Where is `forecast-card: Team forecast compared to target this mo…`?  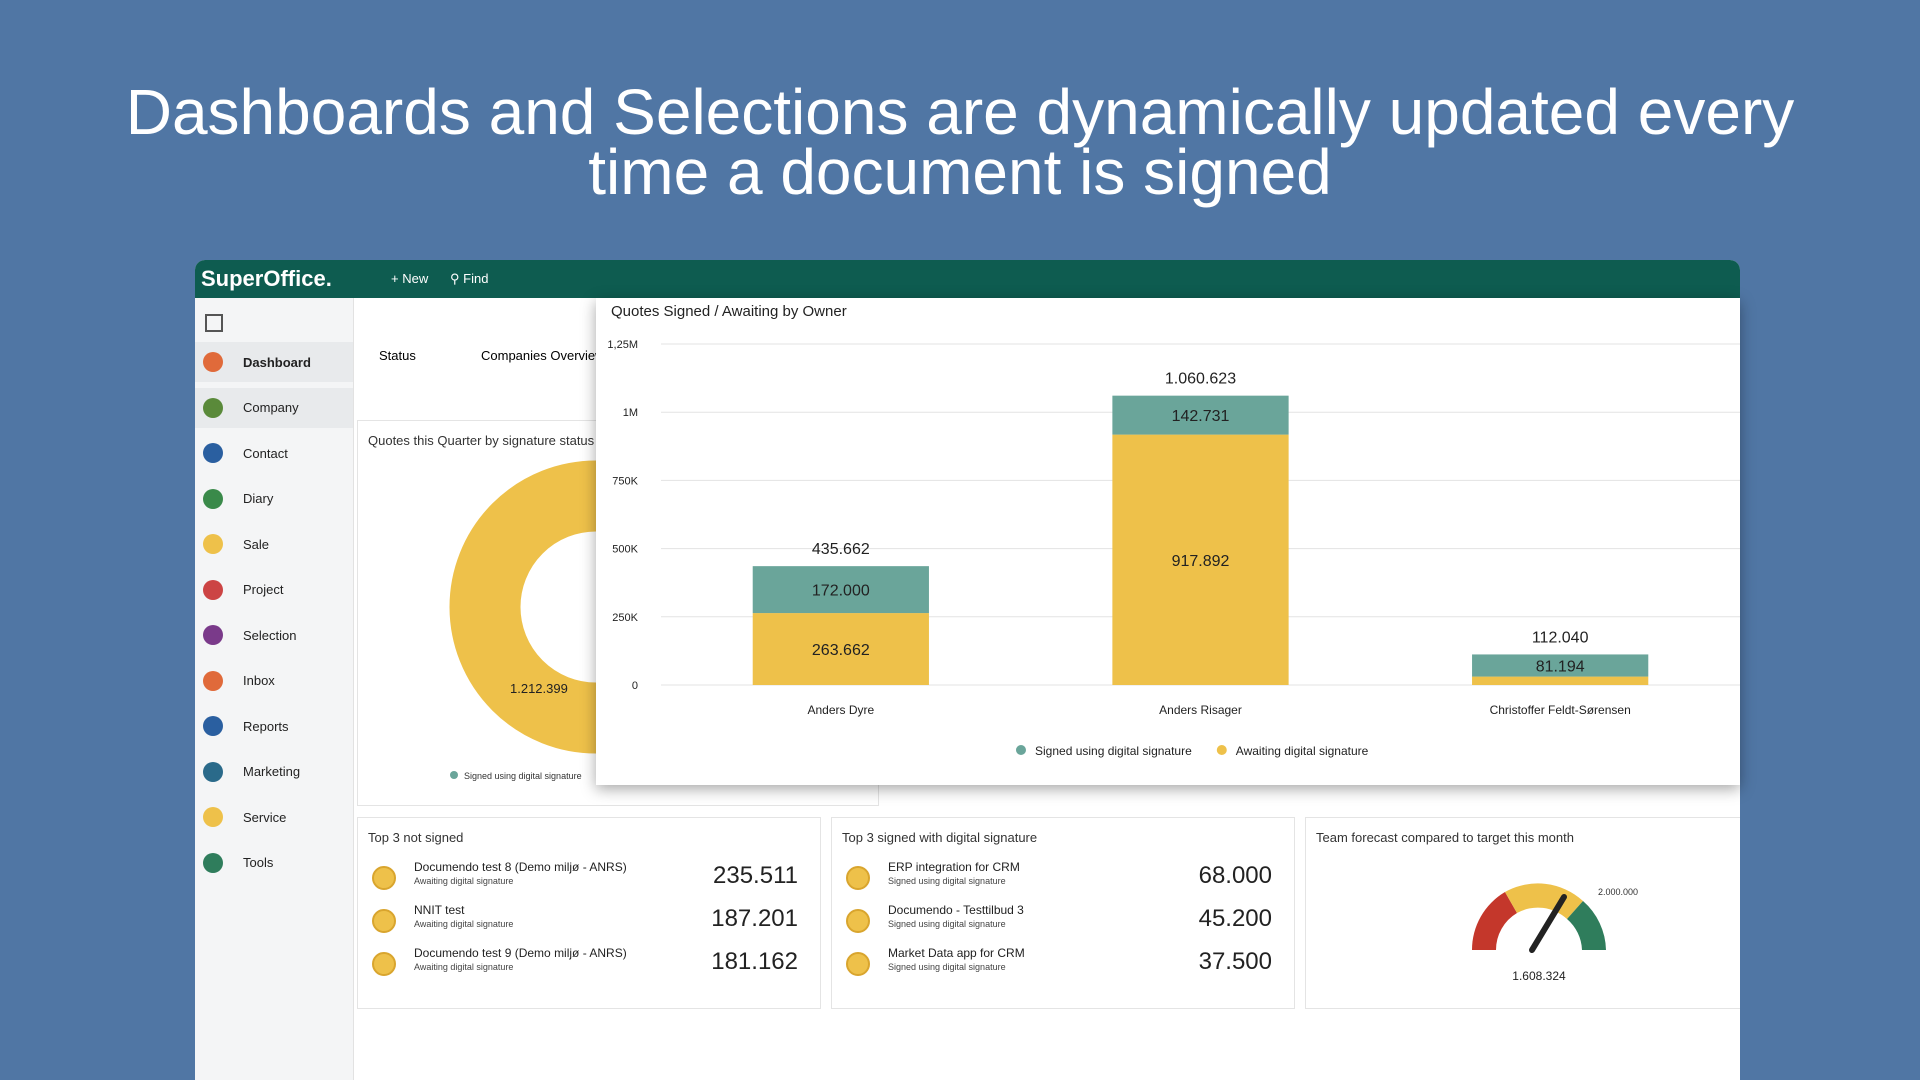
forecast-card: Team forecast compared to target this mo… is located at coordinates (1522, 913).